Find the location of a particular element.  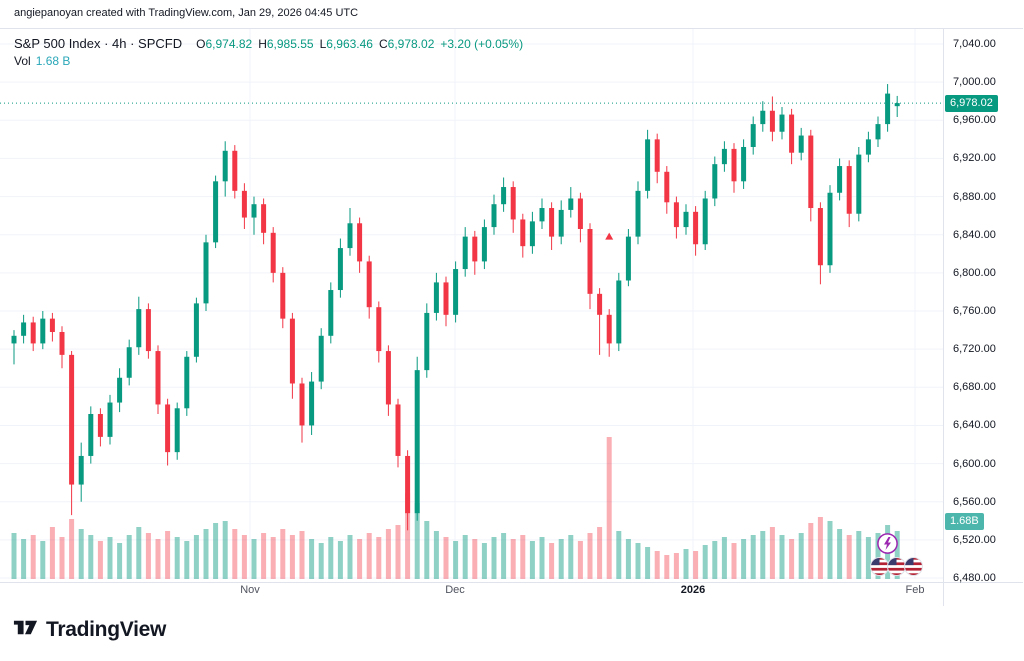

volume-value: 1.68 B is located at coordinates (53, 61).